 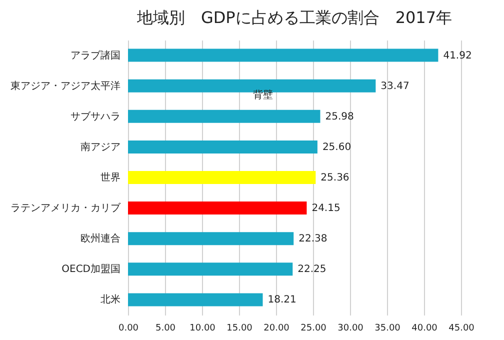 I want to click on x-tick-label: 20.00, so click(x=277, y=329).